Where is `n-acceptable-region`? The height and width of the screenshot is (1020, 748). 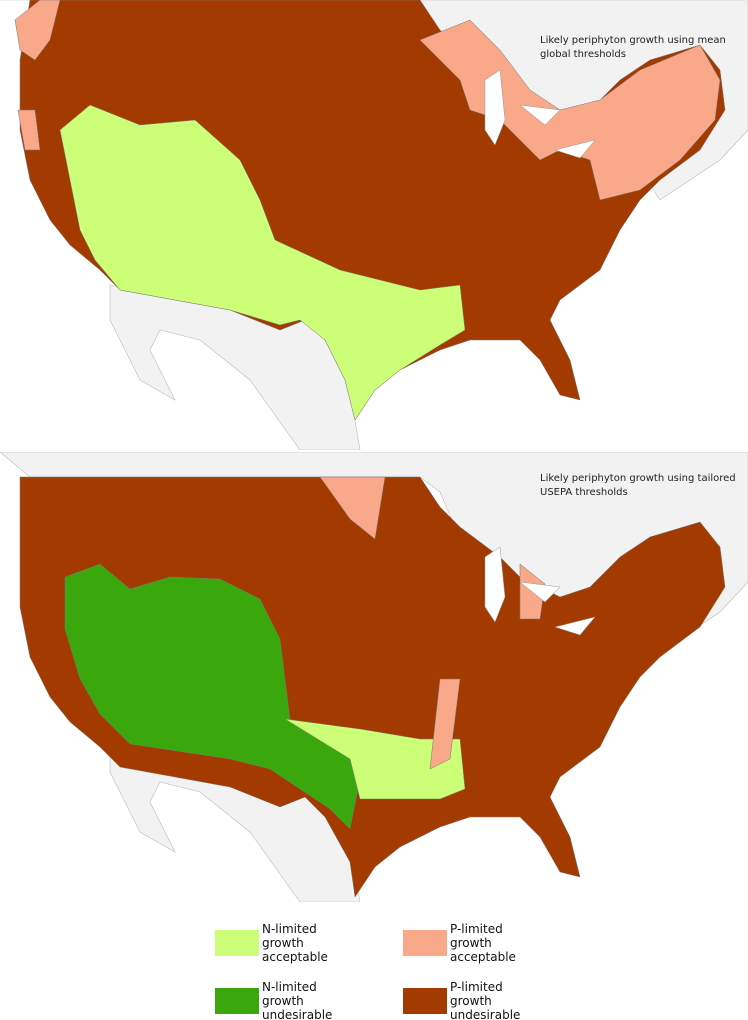 n-acceptable-region is located at coordinates (375, 759).